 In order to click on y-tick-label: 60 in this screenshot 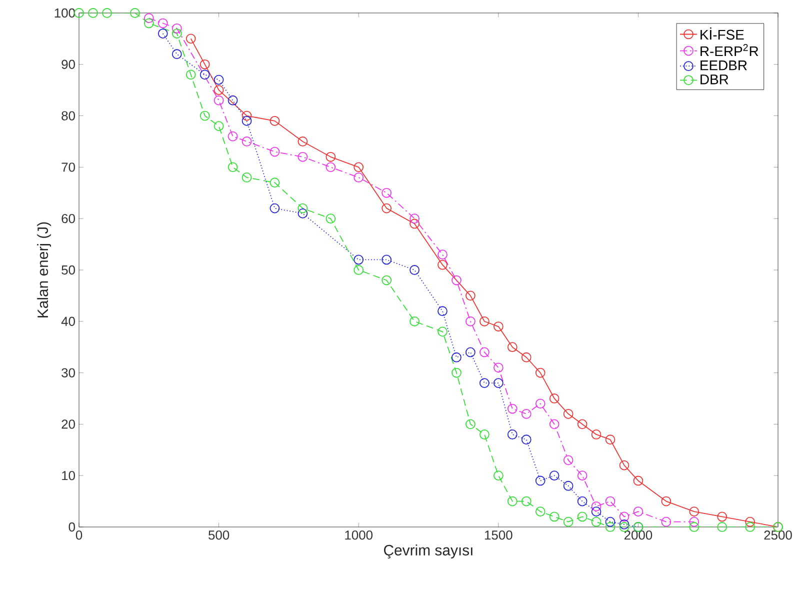, I will do `click(68, 219)`.